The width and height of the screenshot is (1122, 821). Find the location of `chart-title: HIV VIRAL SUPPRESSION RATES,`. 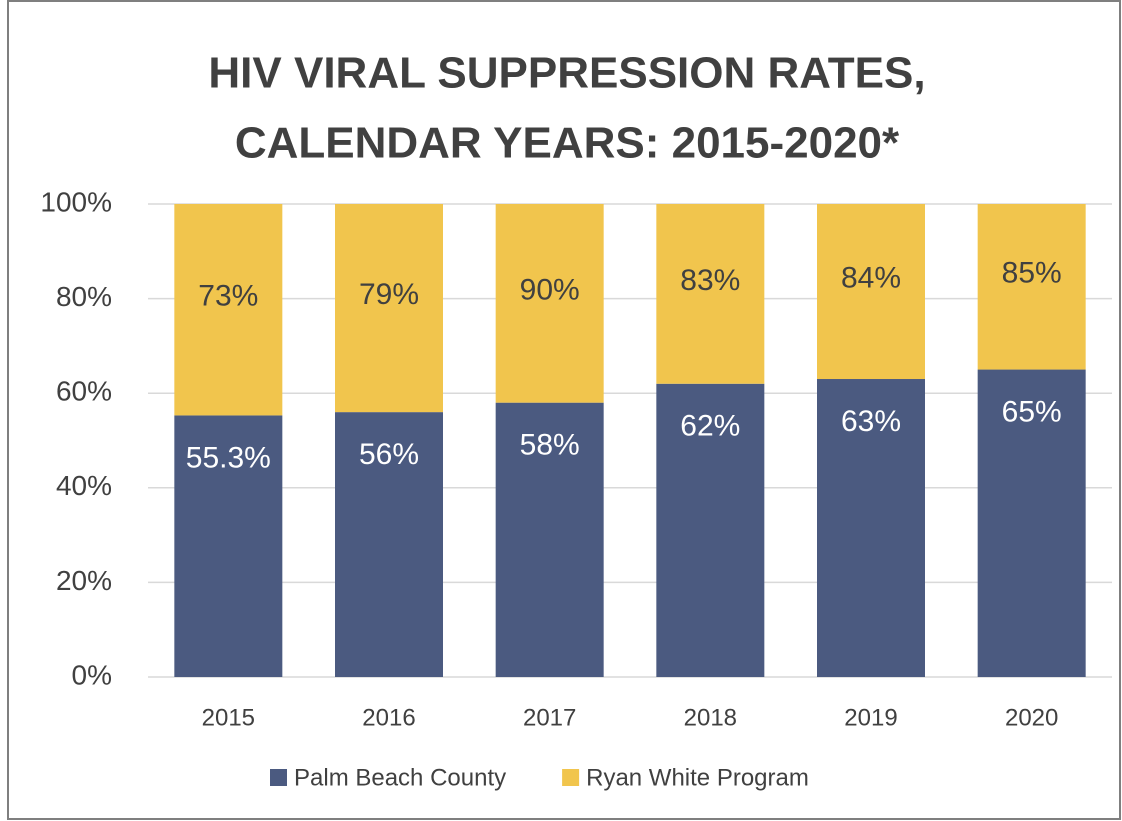

chart-title: HIV VIRAL SUPPRESSION RATES, is located at coordinates (566, 73).